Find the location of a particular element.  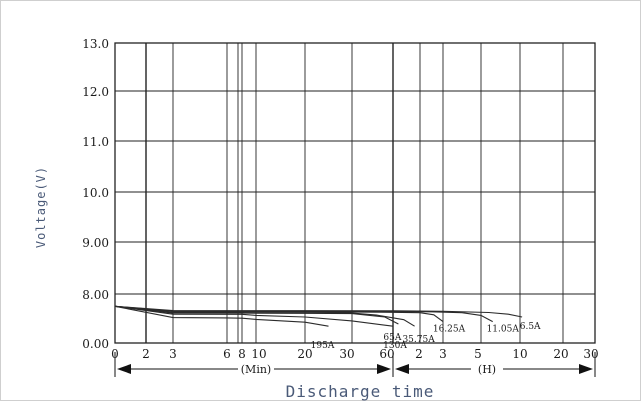

x-axis-title: Discharge time is located at coordinates (360, 391).